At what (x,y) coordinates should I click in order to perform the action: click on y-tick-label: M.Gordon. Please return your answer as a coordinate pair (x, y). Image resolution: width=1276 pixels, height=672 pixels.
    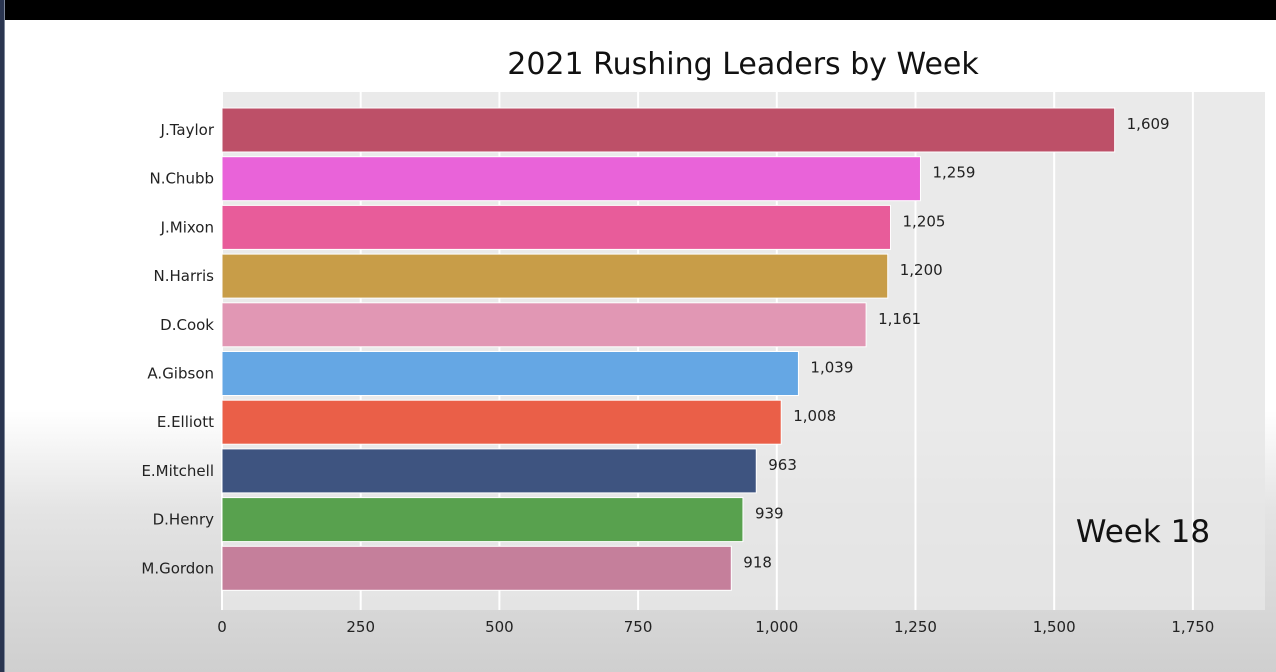
    Looking at the image, I should click on (177, 568).